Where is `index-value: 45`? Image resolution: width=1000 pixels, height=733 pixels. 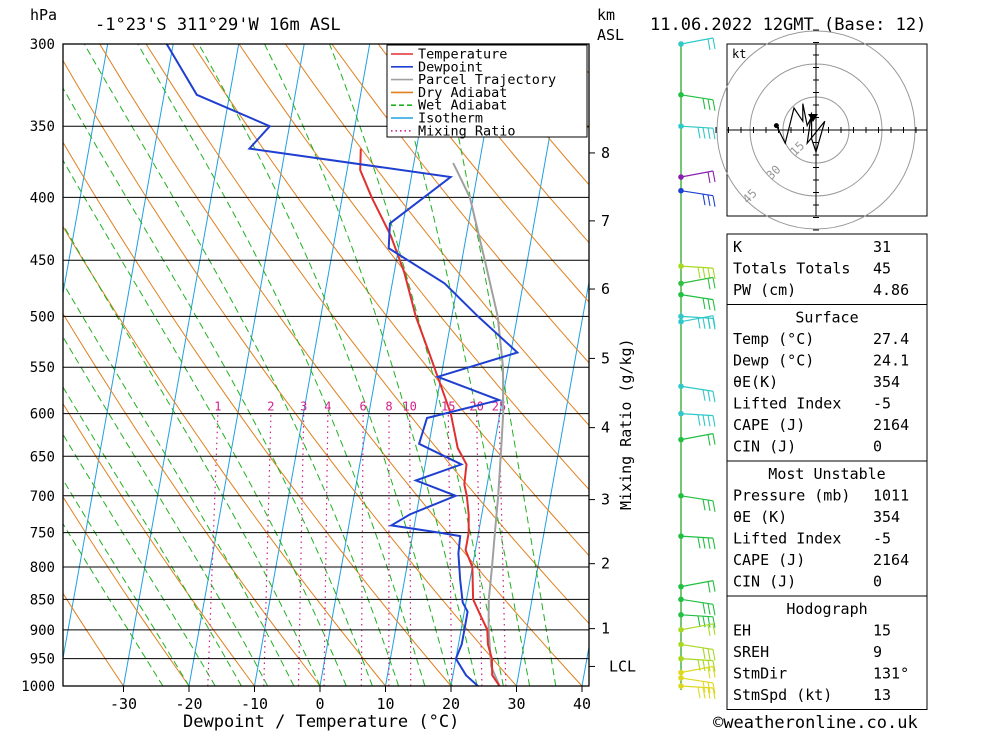 index-value: 45 is located at coordinates (882, 269).